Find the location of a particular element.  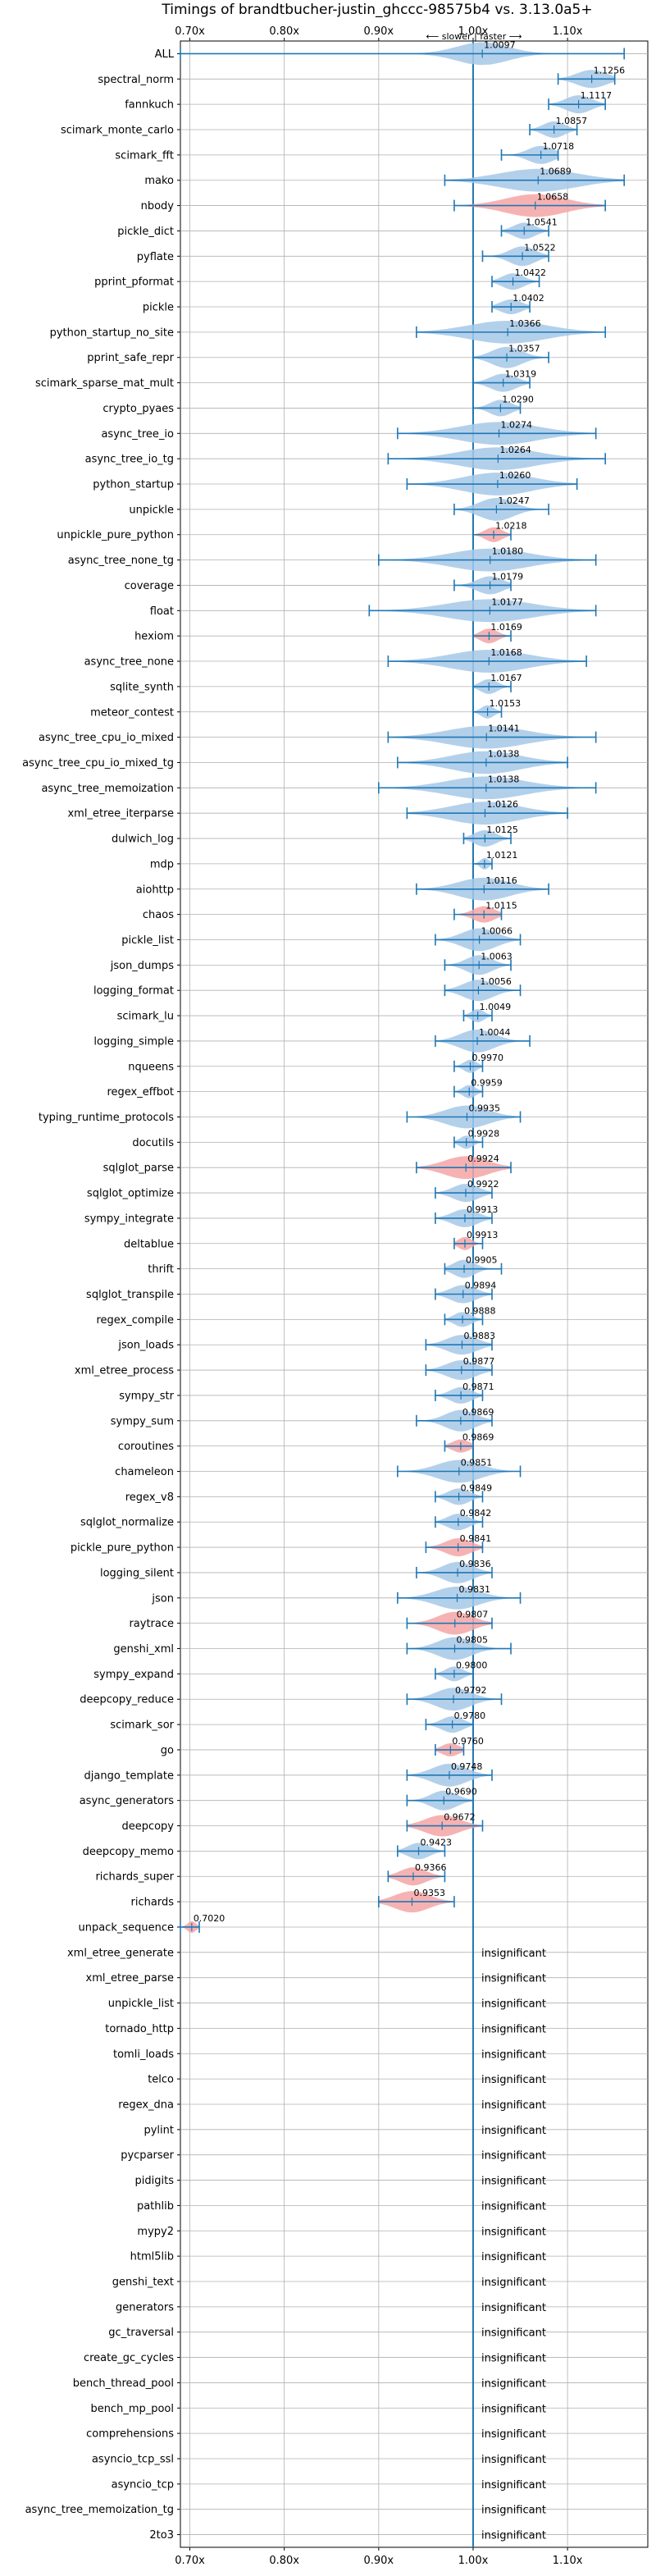

benchmark-name: telco is located at coordinates (161, 2080).